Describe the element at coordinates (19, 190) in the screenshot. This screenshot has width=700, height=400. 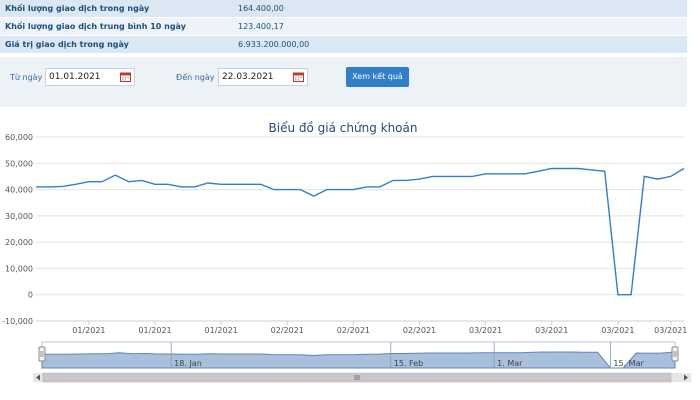
I see `y-tick-label: 40,000` at that location.